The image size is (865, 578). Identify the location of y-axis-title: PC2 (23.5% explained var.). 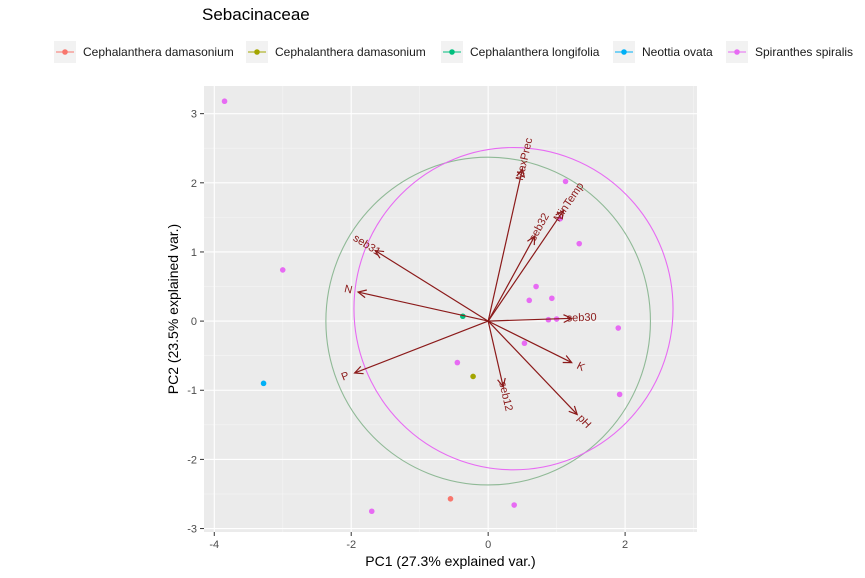
(173, 309).